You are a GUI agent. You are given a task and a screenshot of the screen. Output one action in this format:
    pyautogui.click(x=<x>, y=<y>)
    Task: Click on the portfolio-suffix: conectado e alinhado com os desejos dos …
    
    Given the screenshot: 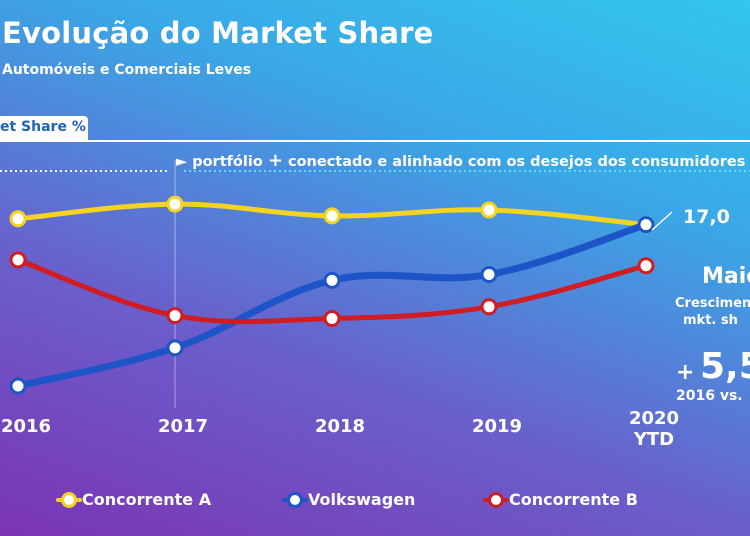 What is the action you would take?
    pyautogui.click(x=514, y=162)
    